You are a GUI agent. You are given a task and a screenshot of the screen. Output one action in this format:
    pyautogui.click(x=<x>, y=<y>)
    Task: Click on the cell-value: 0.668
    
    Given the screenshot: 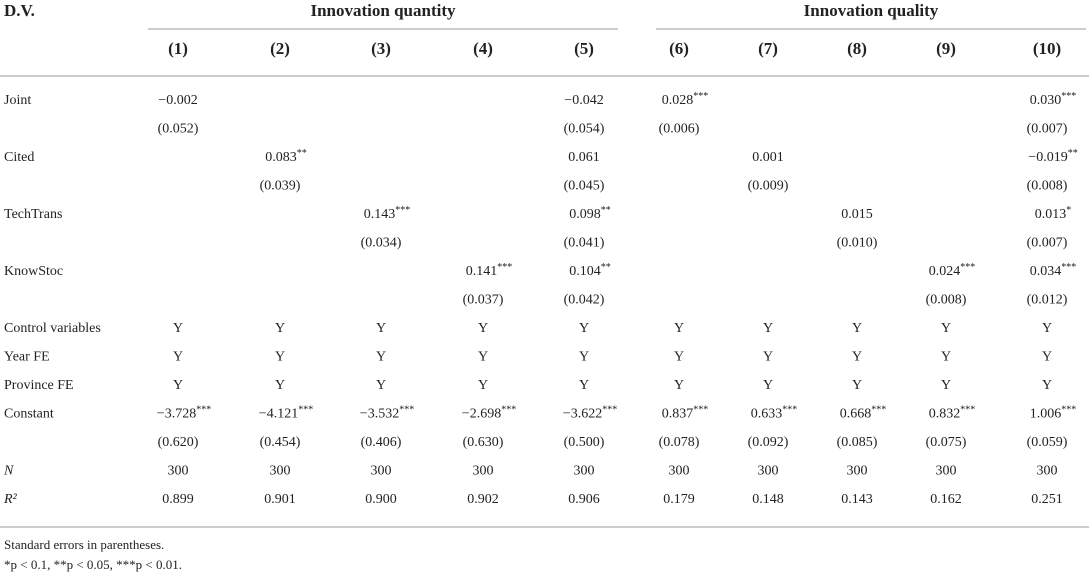 What is the action you would take?
    pyautogui.click(x=856, y=414)
    